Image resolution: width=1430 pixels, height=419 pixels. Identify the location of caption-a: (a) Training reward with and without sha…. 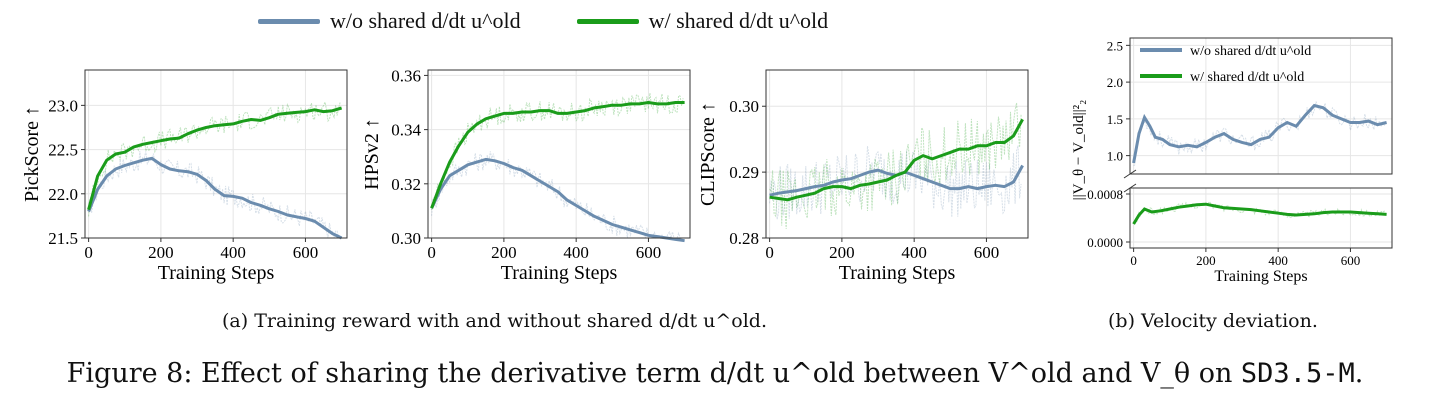
(495, 321).